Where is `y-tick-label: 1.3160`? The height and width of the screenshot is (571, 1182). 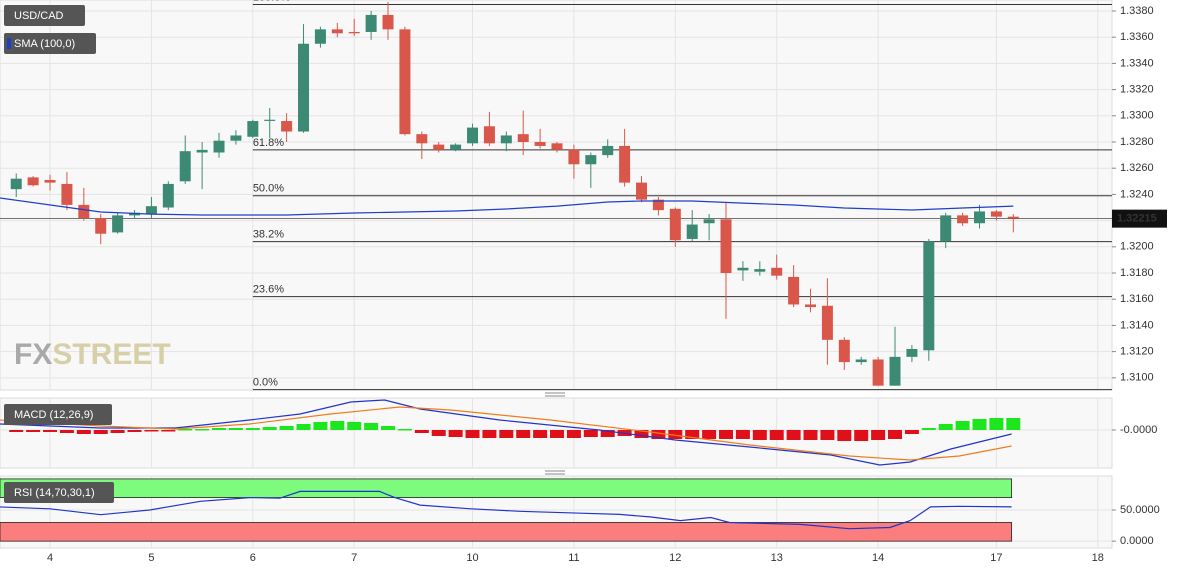 y-tick-label: 1.3160 is located at coordinates (1137, 299).